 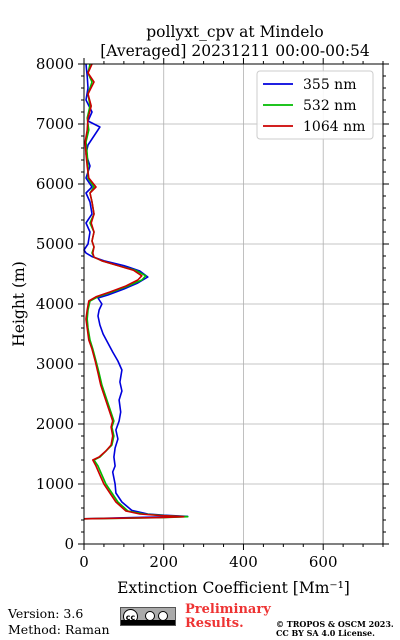 I want to click on x-tick-label: 200, so click(x=163, y=562).